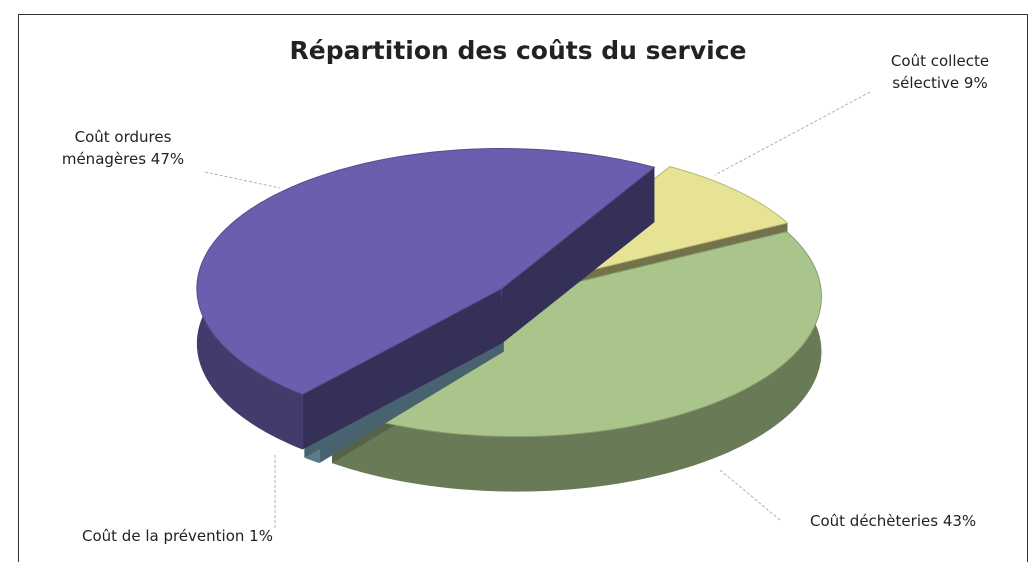 The image size is (1036, 564). What do you see at coordinates (959, 521) in the screenshot?
I see `value-label: 43%` at bounding box center [959, 521].